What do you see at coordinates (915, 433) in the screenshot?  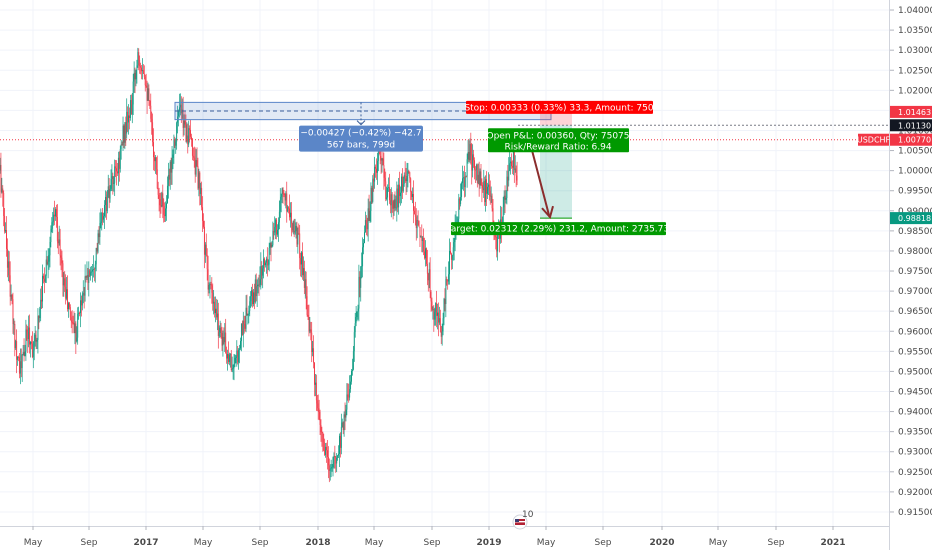 I see `y-tick-label: 0.93500` at bounding box center [915, 433].